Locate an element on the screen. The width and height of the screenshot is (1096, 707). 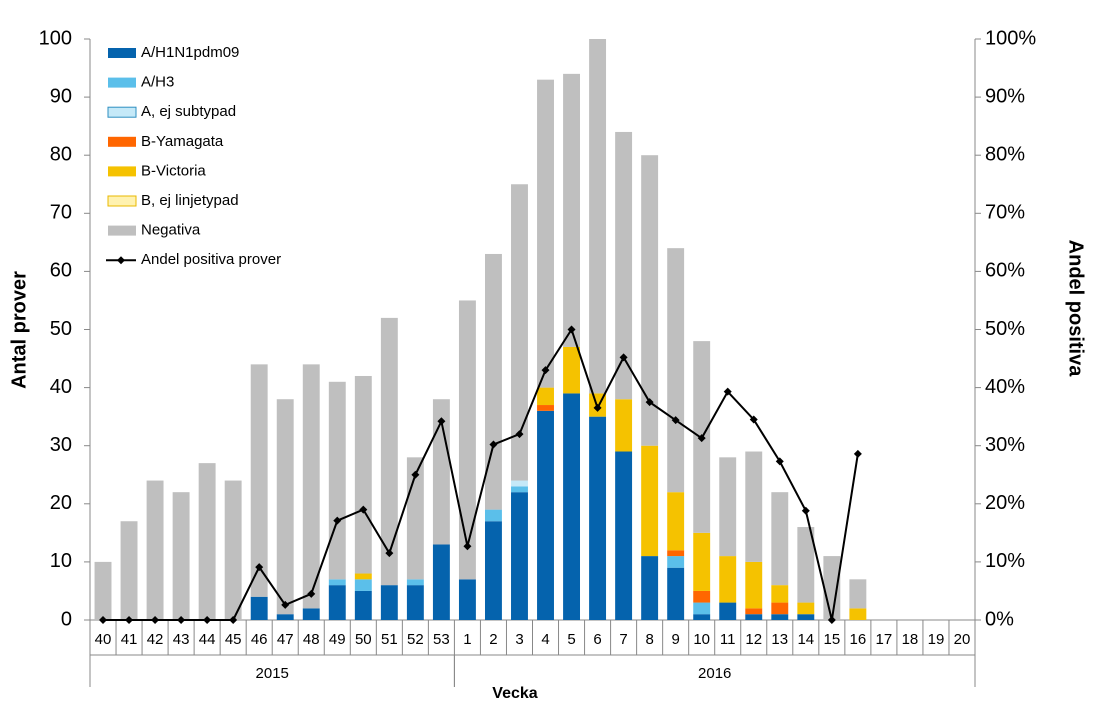
y2-tick-label: 100% is located at coordinates (1010, 38).